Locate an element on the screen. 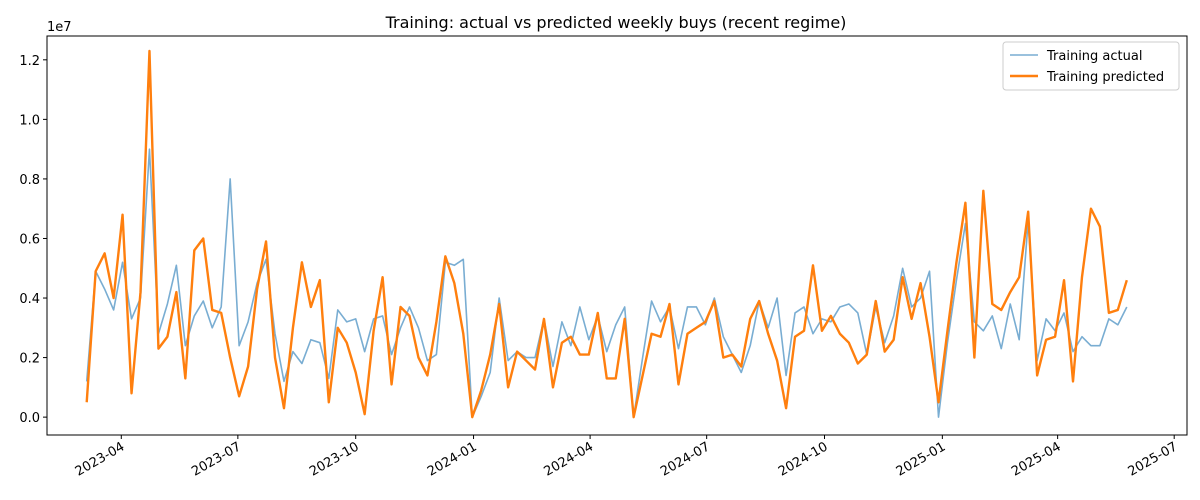 The width and height of the screenshot is (1200, 500). y-tick-label: 0.8 is located at coordinates (29, 180).